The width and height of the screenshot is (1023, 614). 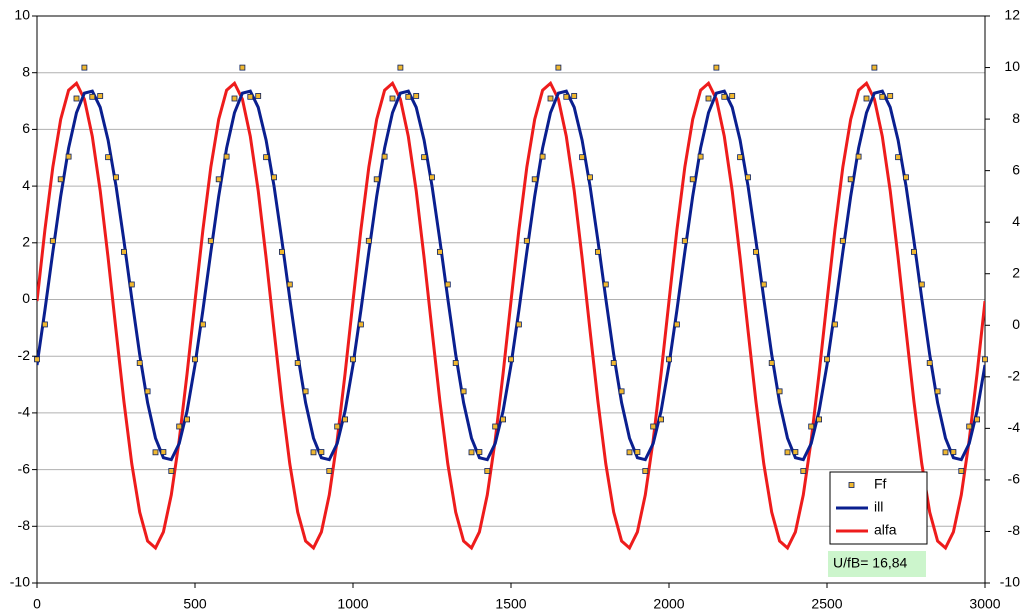 What do you see at coordinates (22, 15) in the screenshot?
I see `y-tick-label: 10` at bounding box center [22, 15].